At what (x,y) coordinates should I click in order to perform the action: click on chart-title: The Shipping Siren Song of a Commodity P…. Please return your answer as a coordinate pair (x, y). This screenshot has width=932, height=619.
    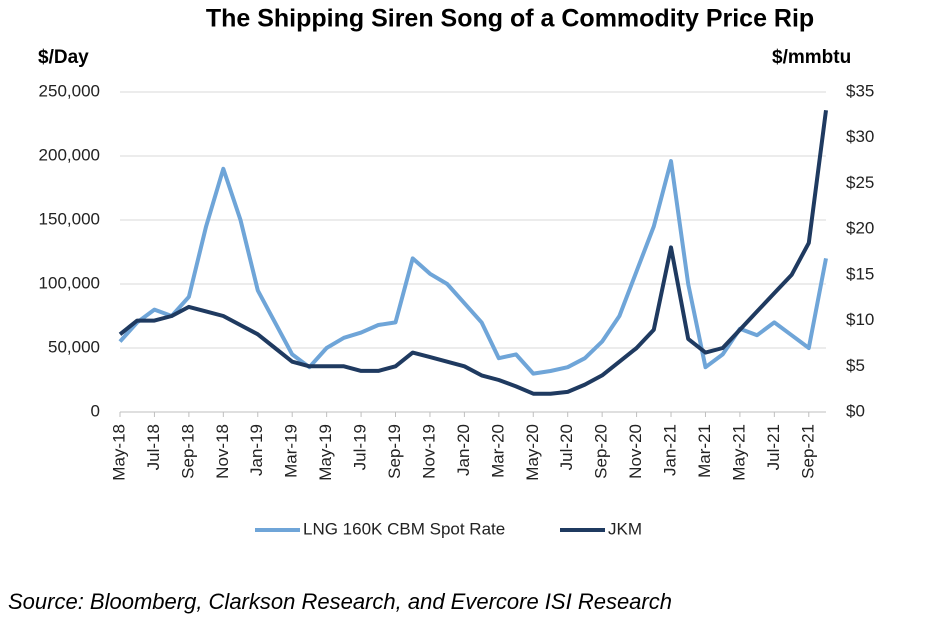
    Looking at the image, I should click on (510, 19).